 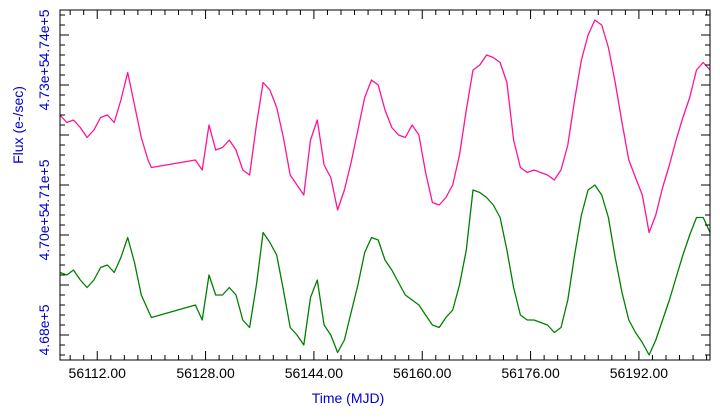 I want to click on y-offset-label: 4.68e+5, so click(x=44, y=329).